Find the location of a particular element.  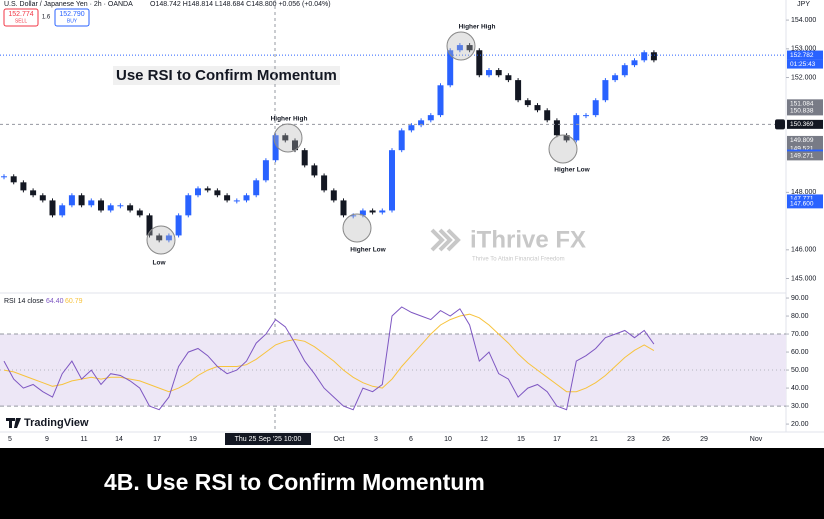

y-tick-label: 154.000 is located at coordinates (803, 20).